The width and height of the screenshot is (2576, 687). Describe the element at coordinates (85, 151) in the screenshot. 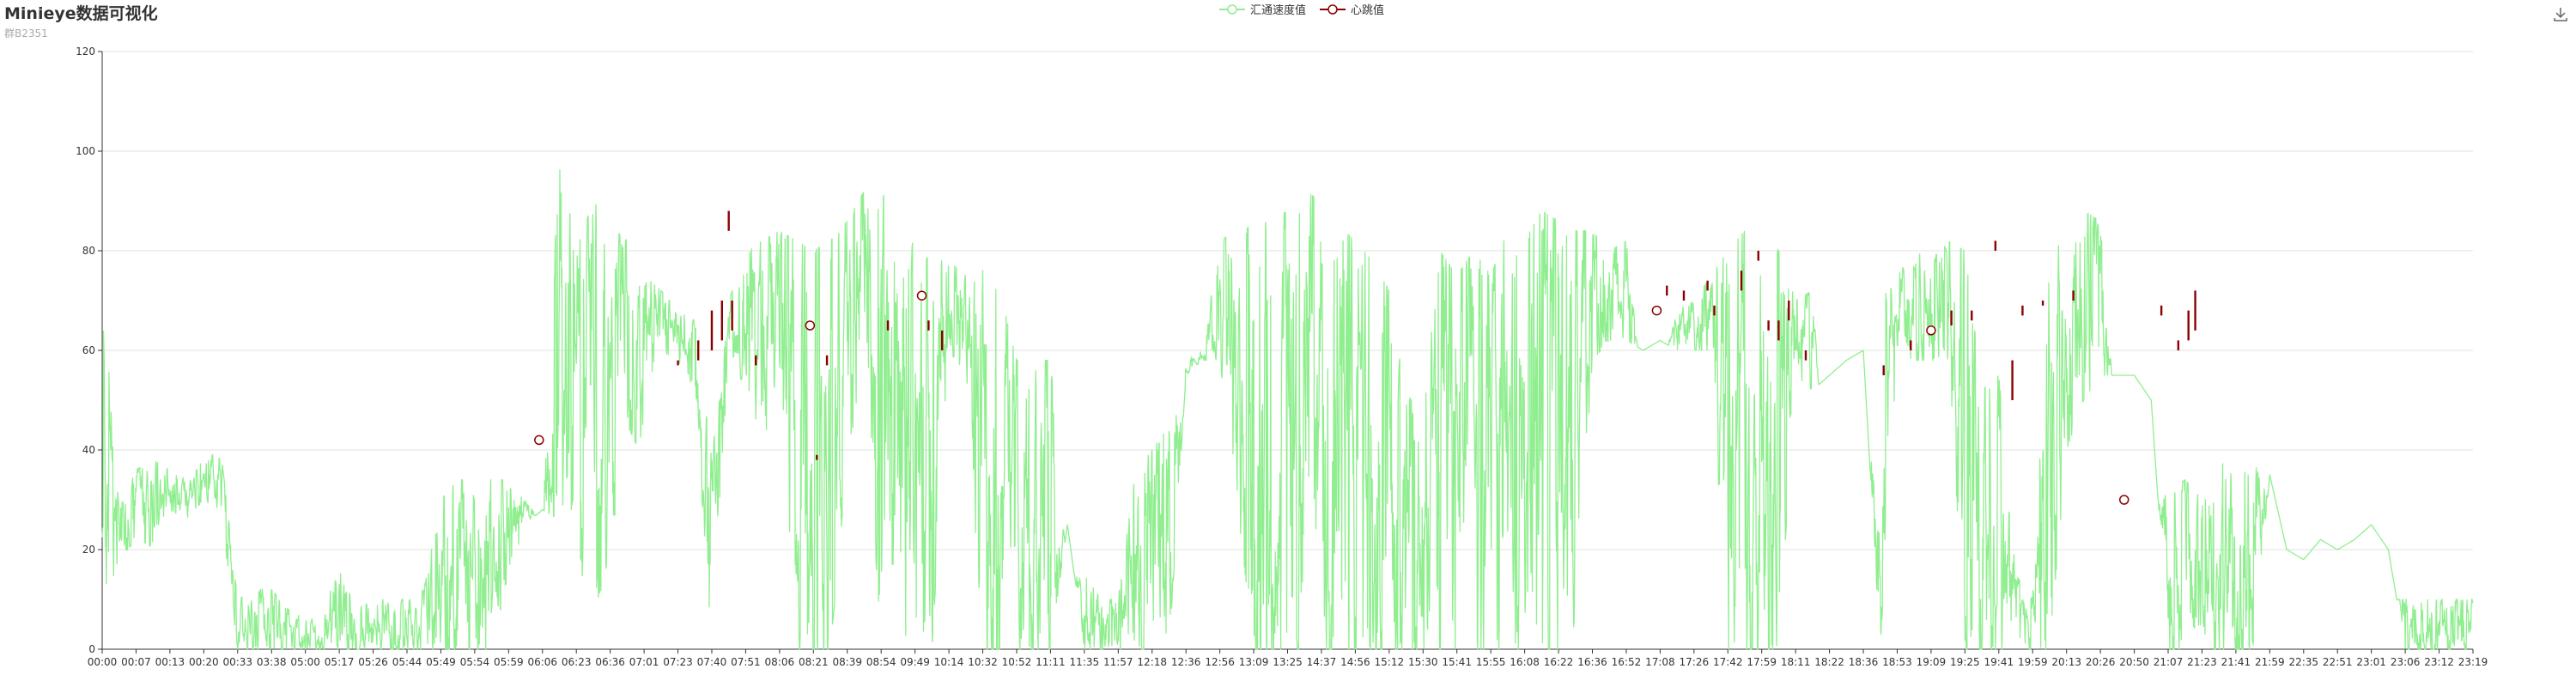

I see `y-tick-label: 100` at that location.